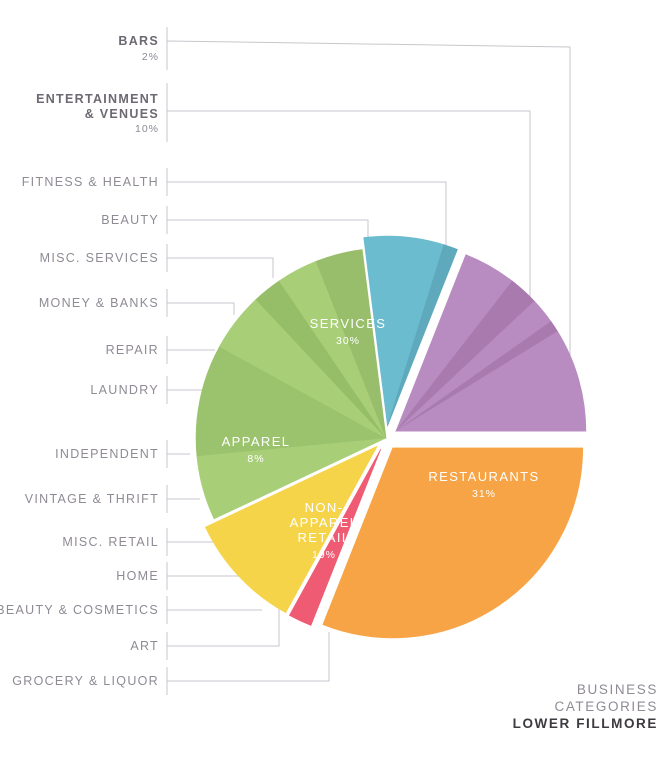 The image size is (667, 764). I want to click on label-bars: BARS, so click(138, 41).